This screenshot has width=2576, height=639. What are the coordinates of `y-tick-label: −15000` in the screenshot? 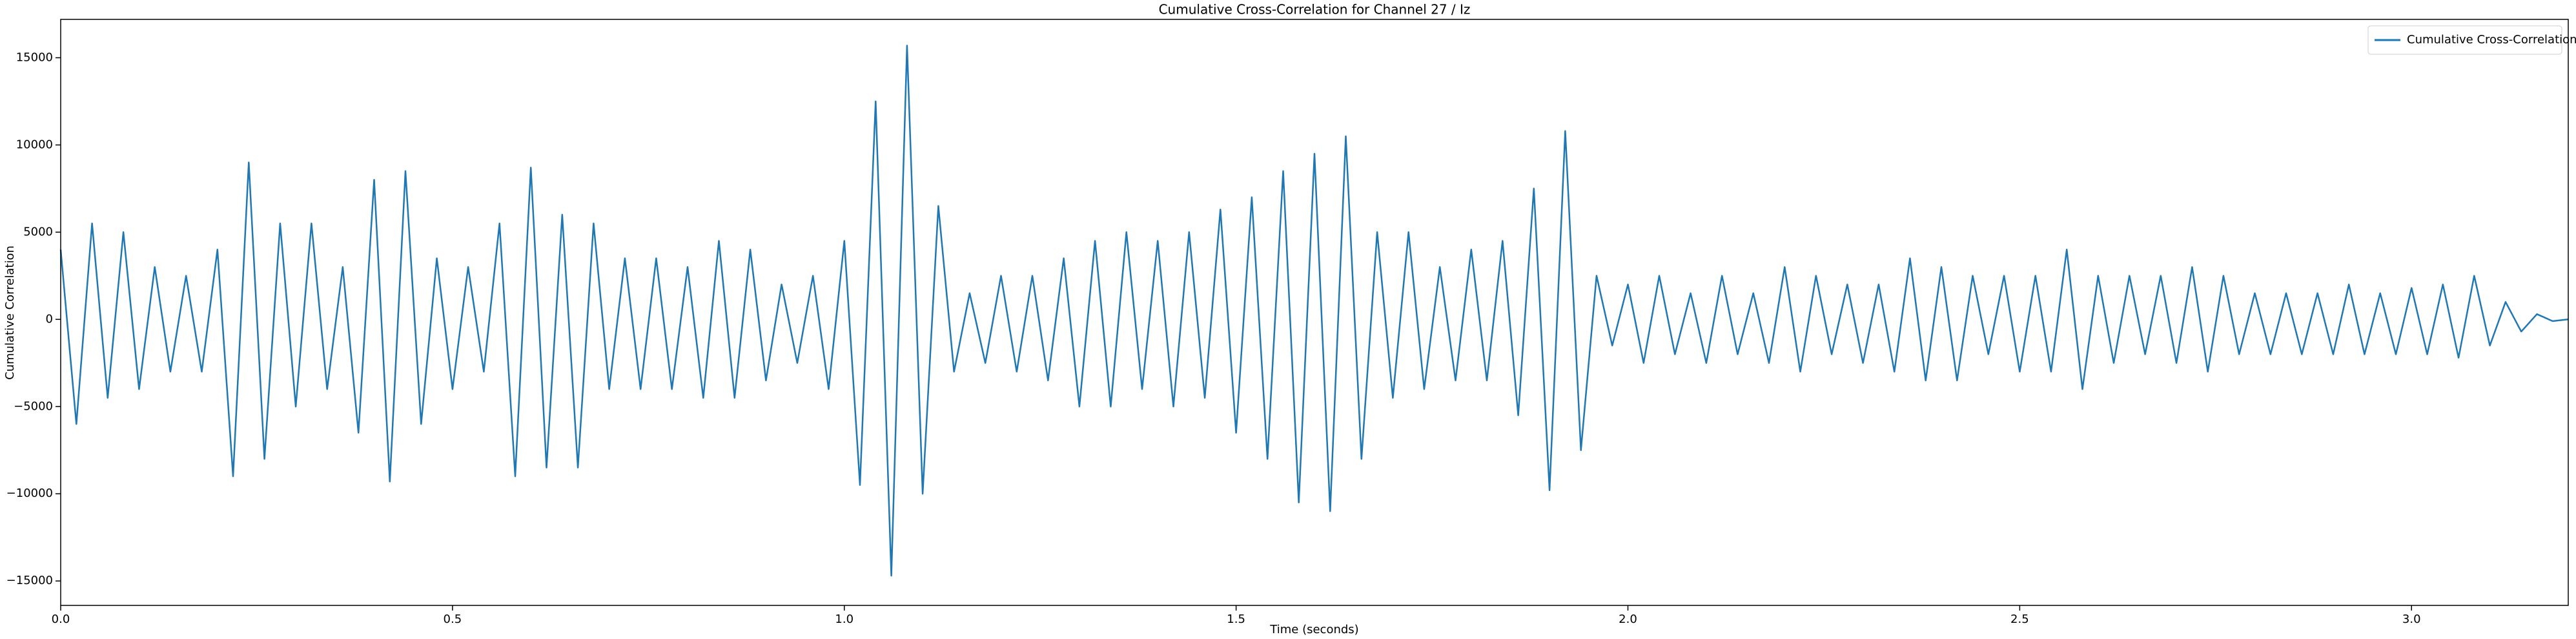 It's located at (29, 580).